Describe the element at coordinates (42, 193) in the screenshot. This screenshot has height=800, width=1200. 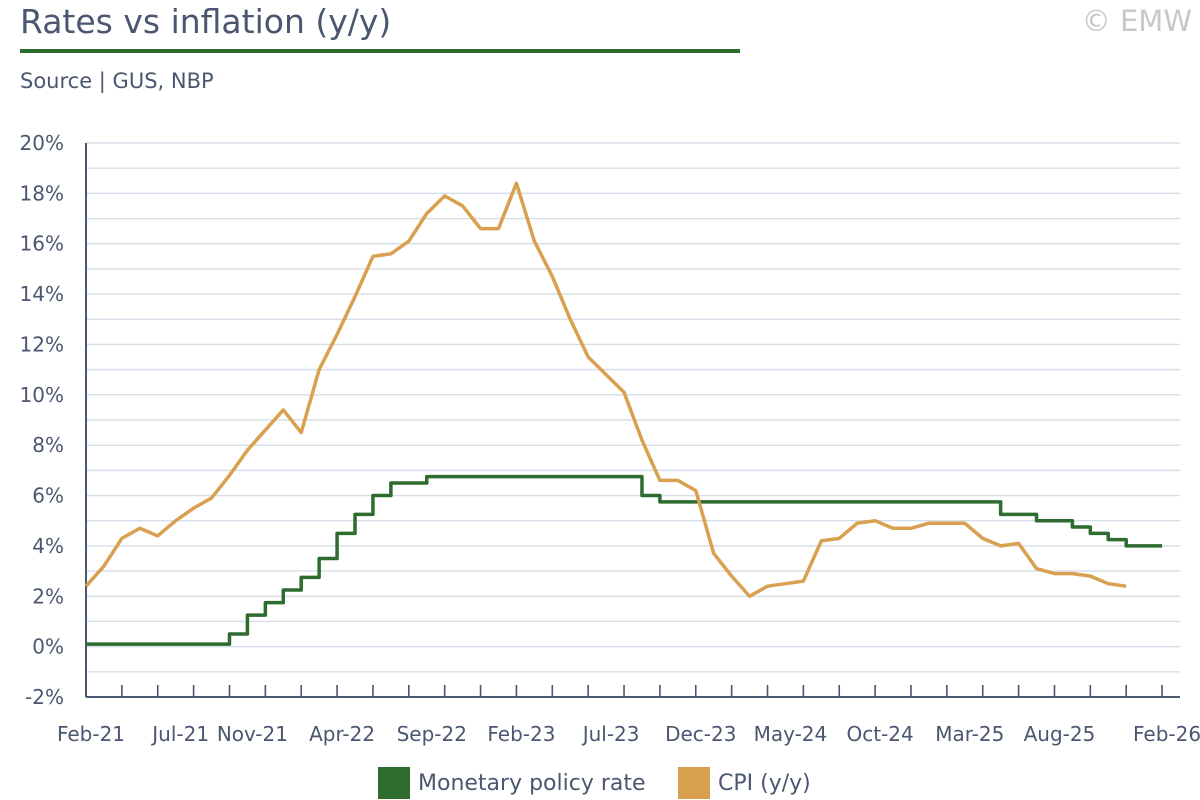
I see `y-tick-label: 18%` at that location.